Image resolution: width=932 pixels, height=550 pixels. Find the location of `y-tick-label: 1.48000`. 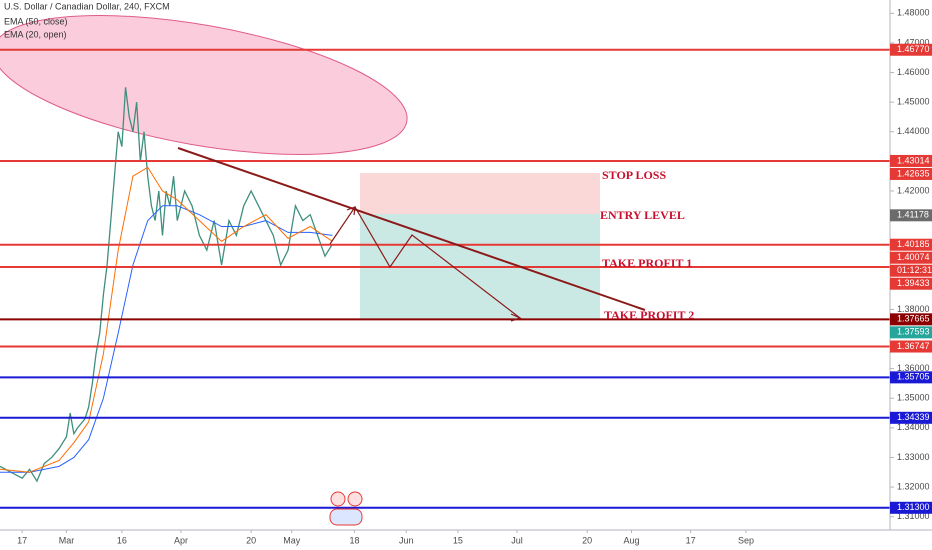

y-tick-label: 1.48000 is located at coordinates (913, 13).